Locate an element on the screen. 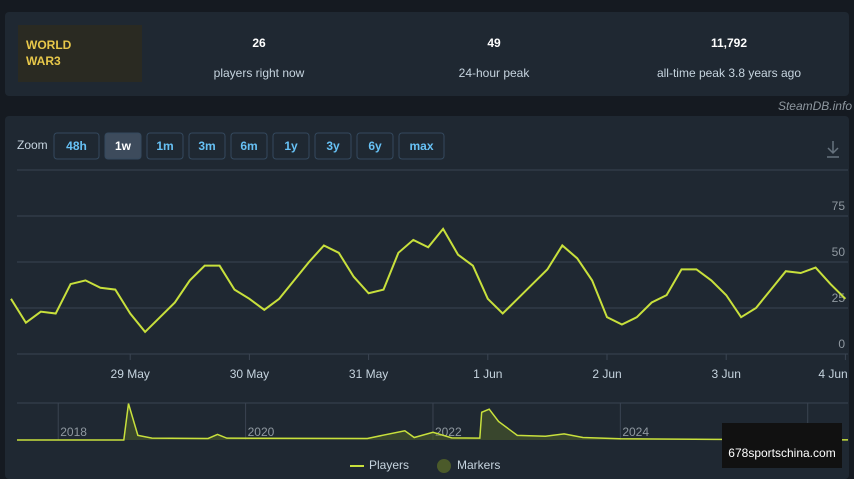 Image resolution: width=854 pixels, height=479 pixels. logo-text: WAR3 is located at coordinates (43, 61).